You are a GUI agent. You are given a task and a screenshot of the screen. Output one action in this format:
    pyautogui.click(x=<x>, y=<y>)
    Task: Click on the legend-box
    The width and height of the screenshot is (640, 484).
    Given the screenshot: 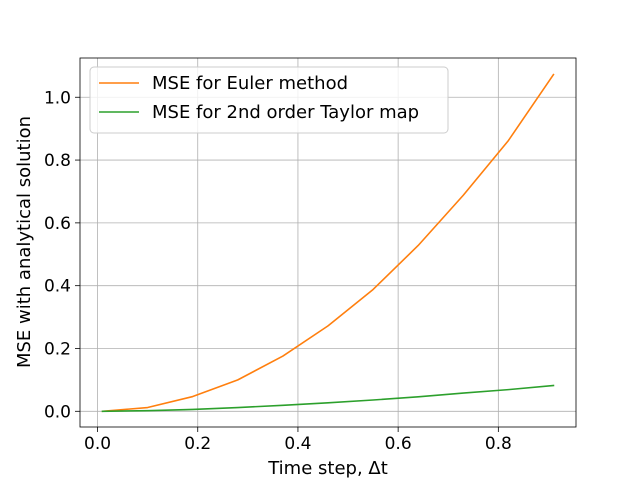 What is the action you would take?
    pyautogui.click(x=269, y=100)
    